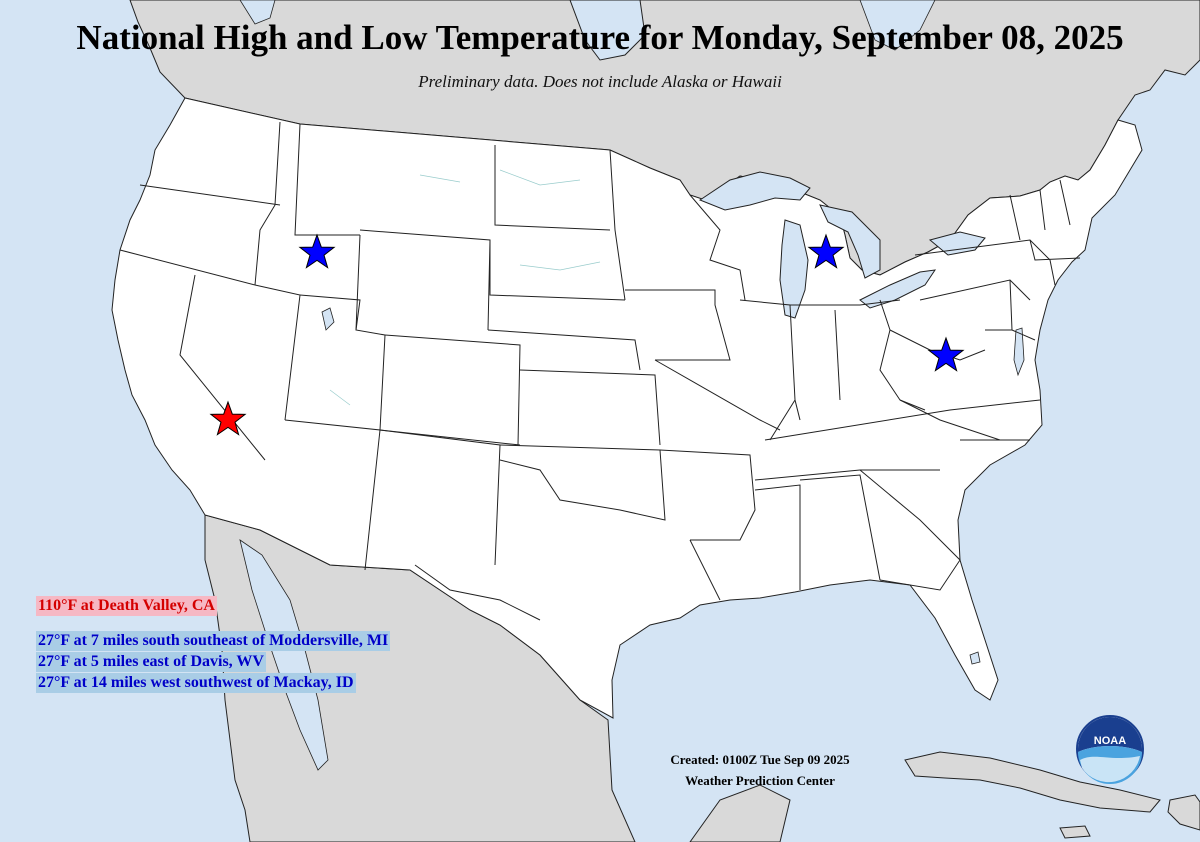  What do you see at coordinates (228, 418) in the screenshot?
I see `high-temp-star` at bounding box center [228, 418].